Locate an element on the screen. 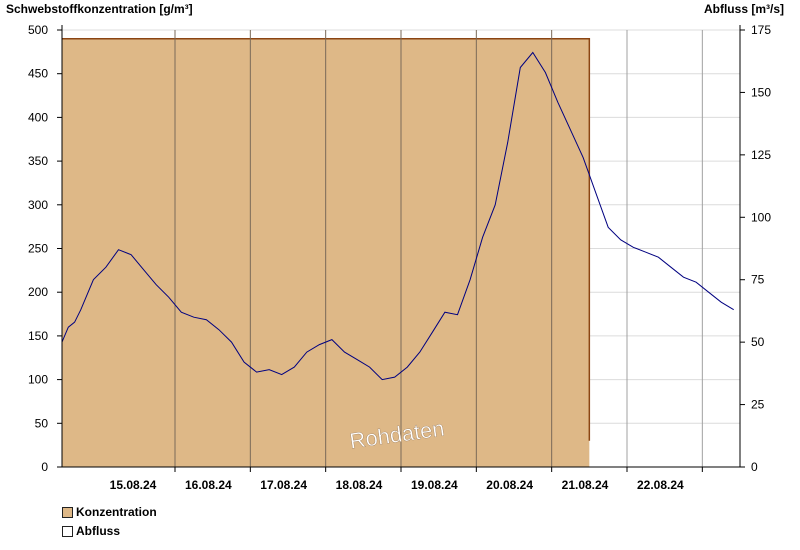  right-tick-label-0: 0 is located at coordinates (754, 467).